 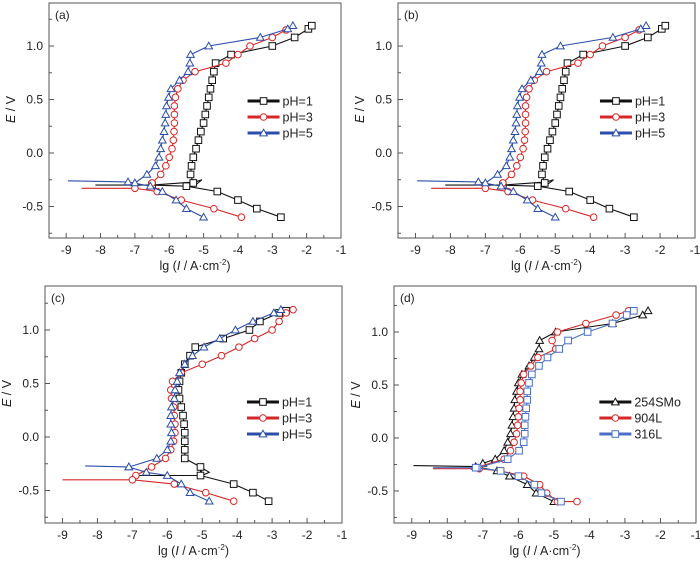 What do you see at coordinates (97, 535) in the screenshot?
I see `x-tick-label: -8` at bounding box center [97, 535].